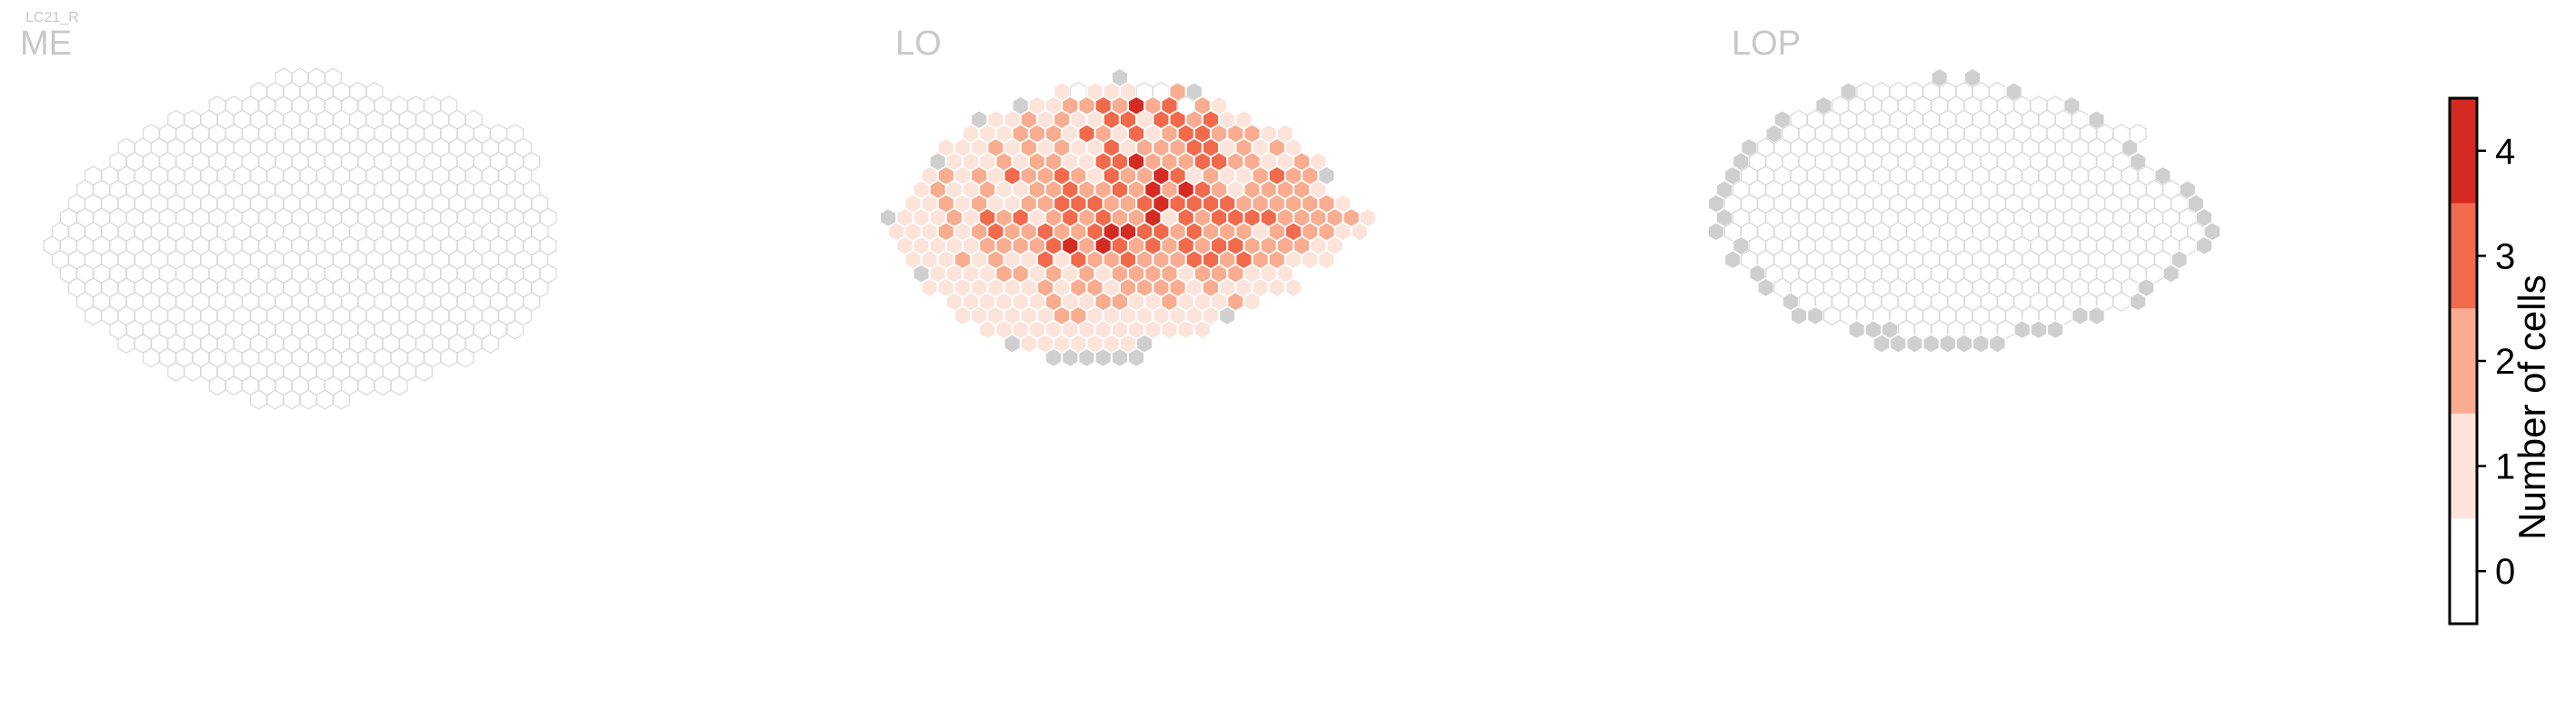  Describe the element at coordinates (2481, 361) in the screenshot. I see `colorbar: 0 1 2 3 4` at that location.